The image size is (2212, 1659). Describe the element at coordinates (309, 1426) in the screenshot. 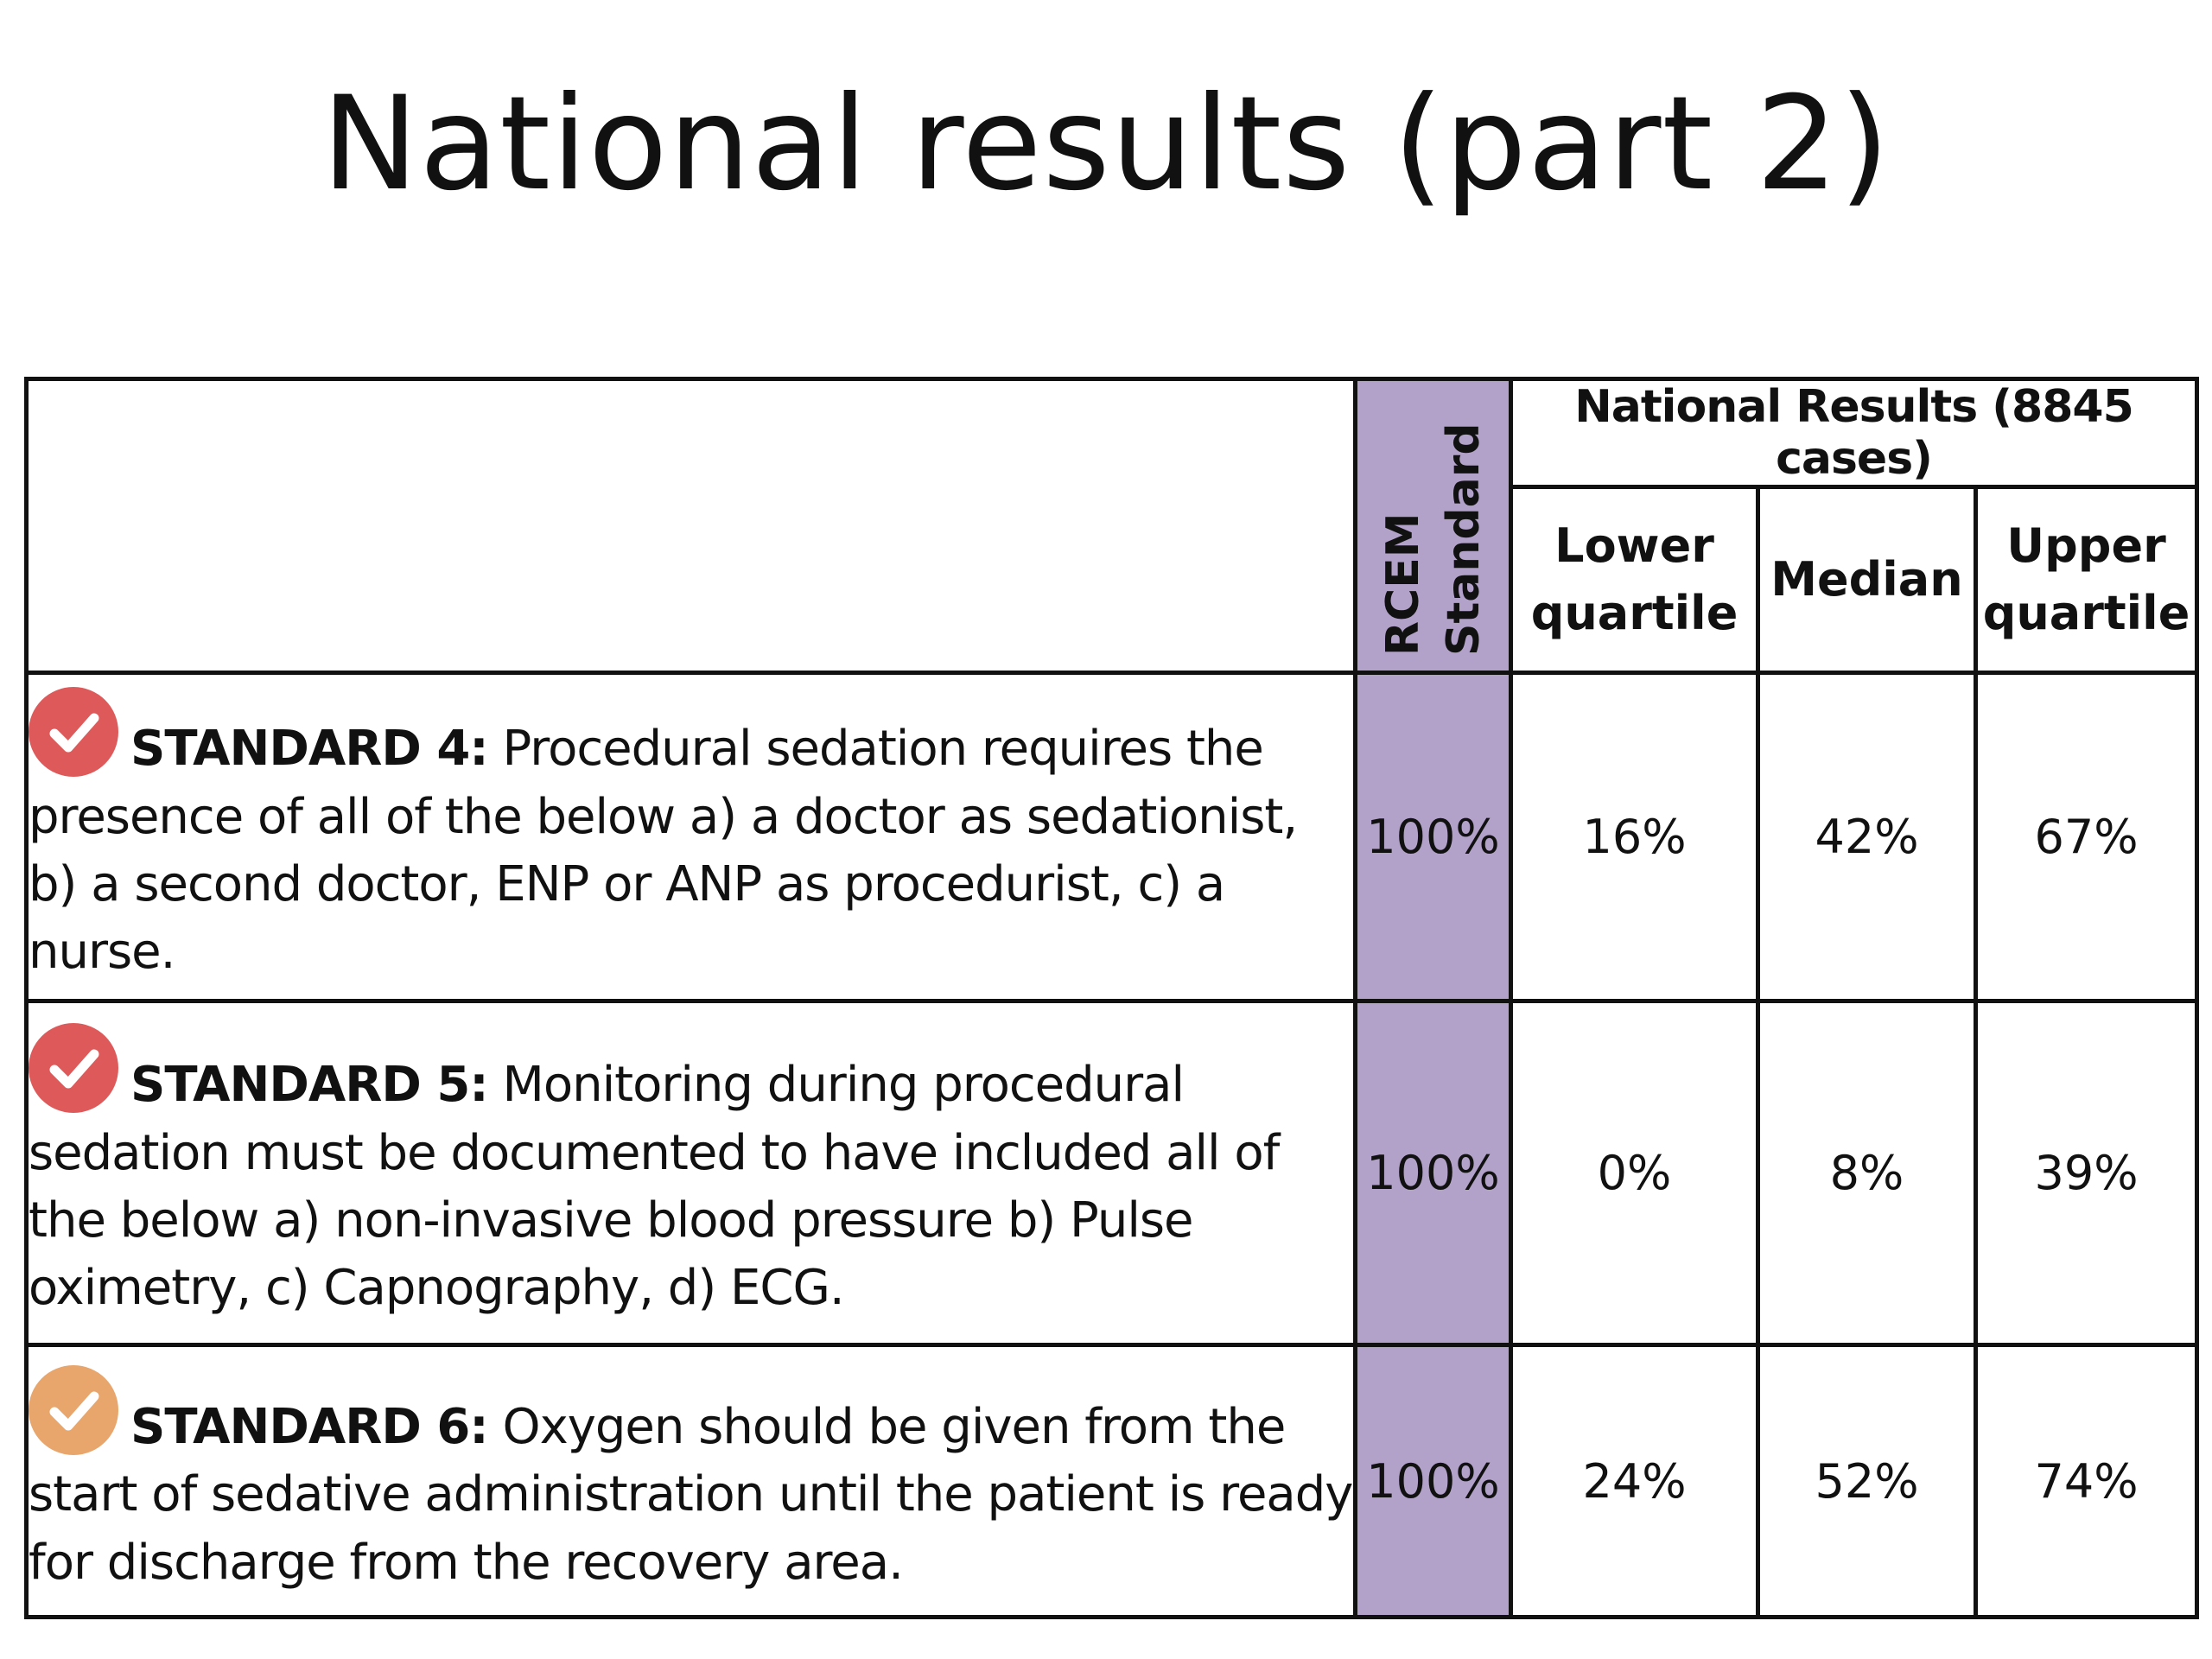

I see `standard-label: STANDARD 6:` at that location.